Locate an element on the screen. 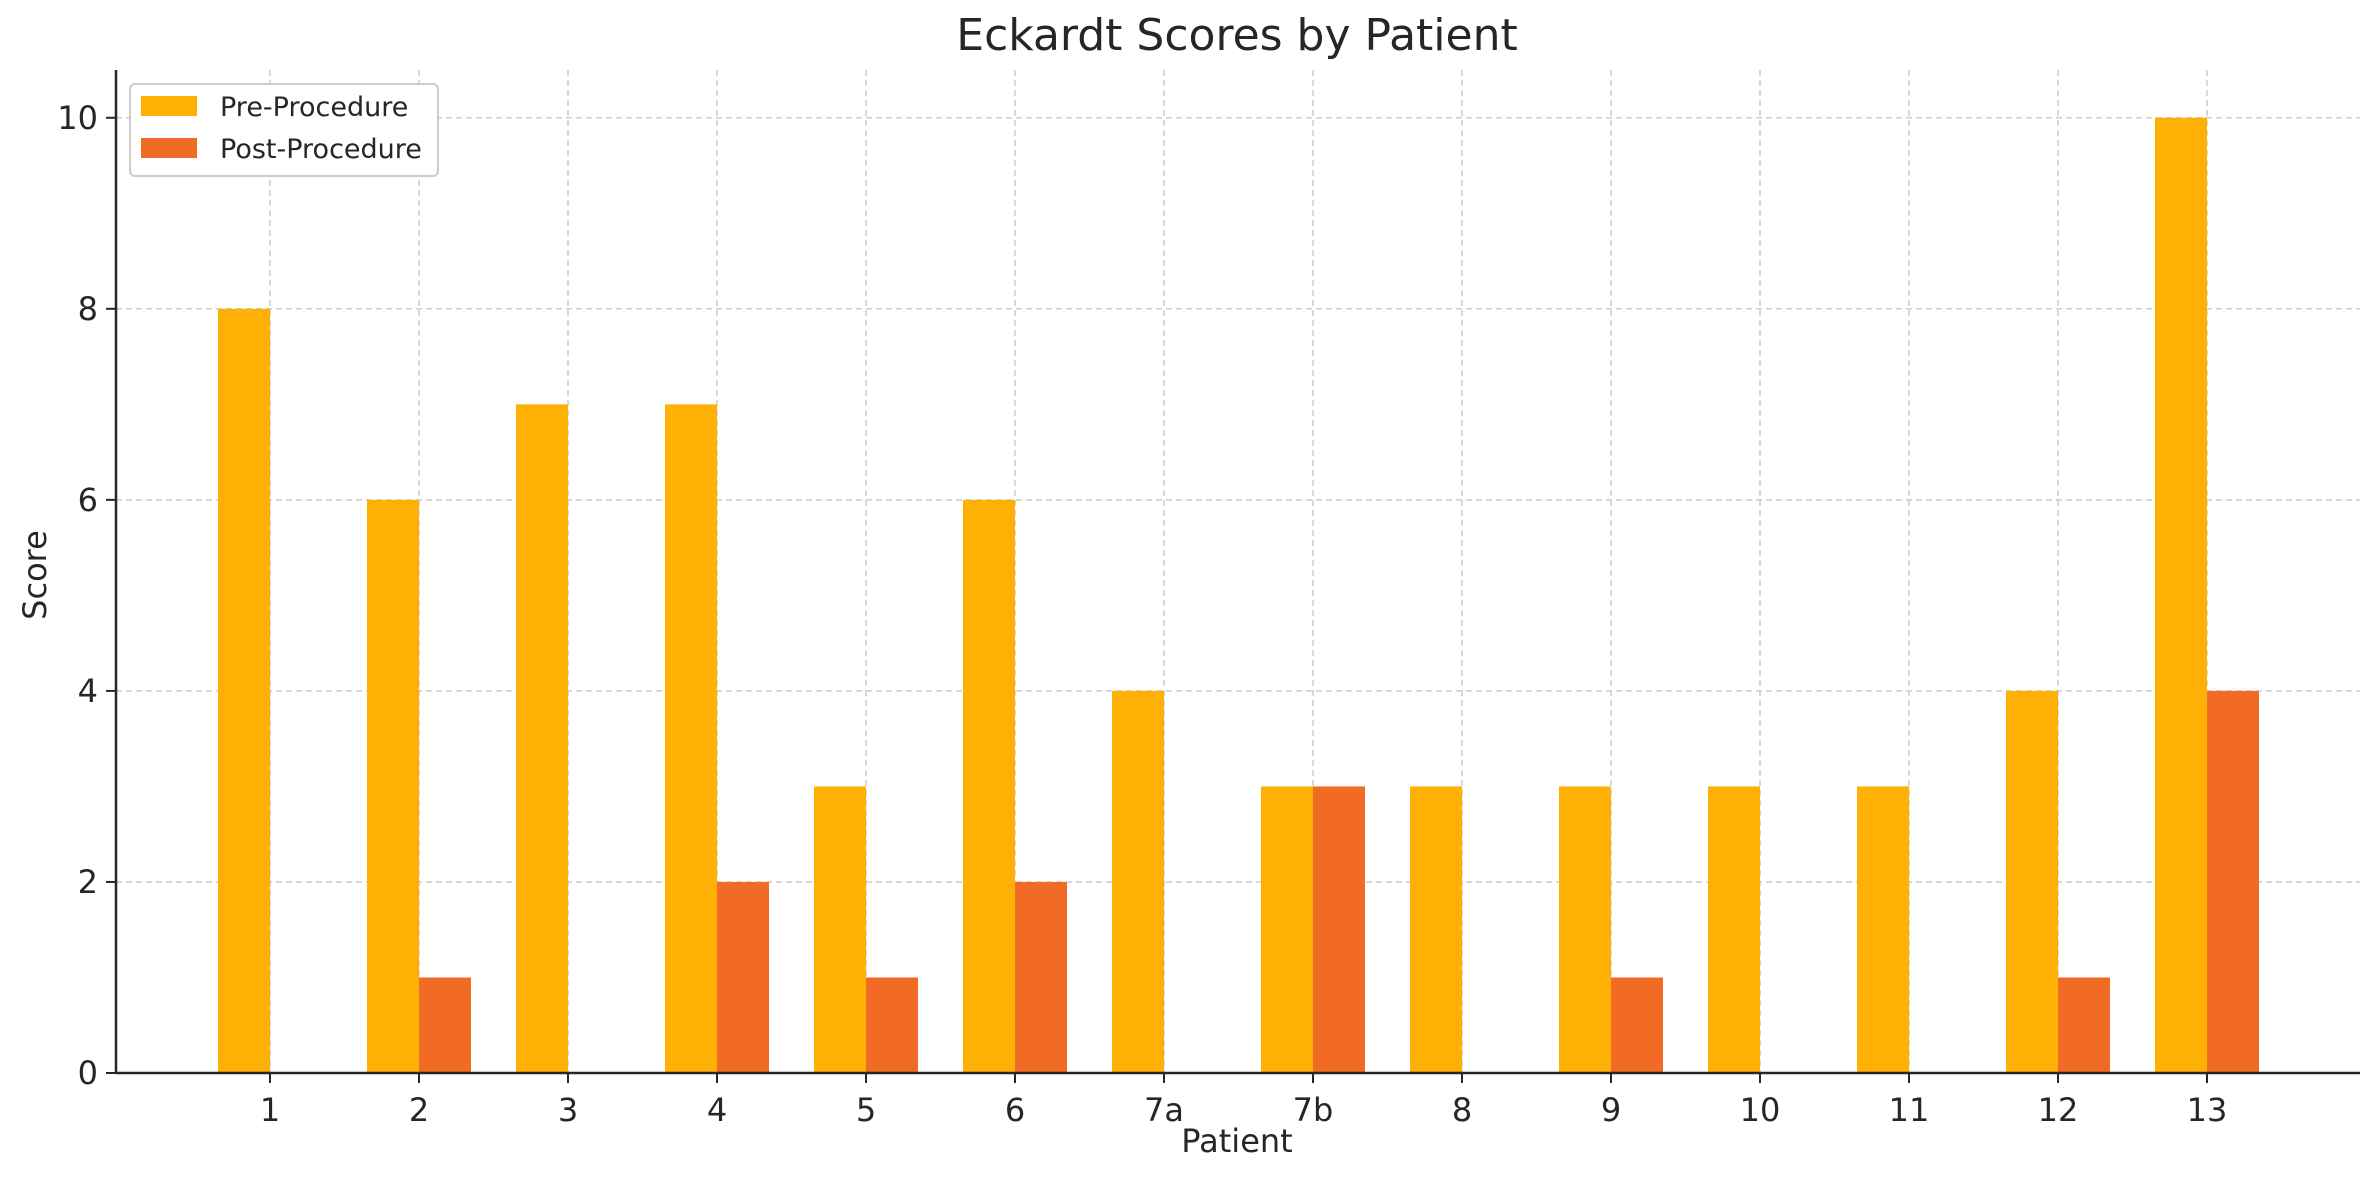  legend-swatch-pre-procedure is located at coordinates (169, 106).